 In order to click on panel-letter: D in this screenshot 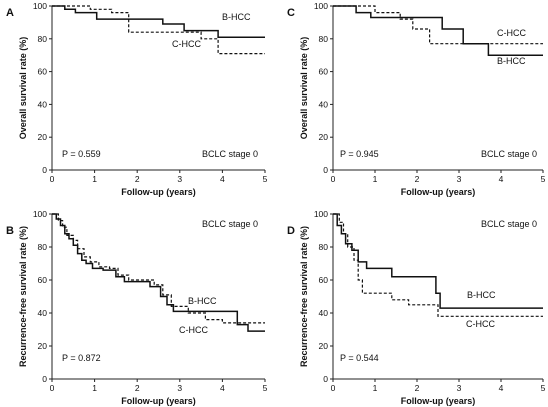, I will do `click(291, 231)`.